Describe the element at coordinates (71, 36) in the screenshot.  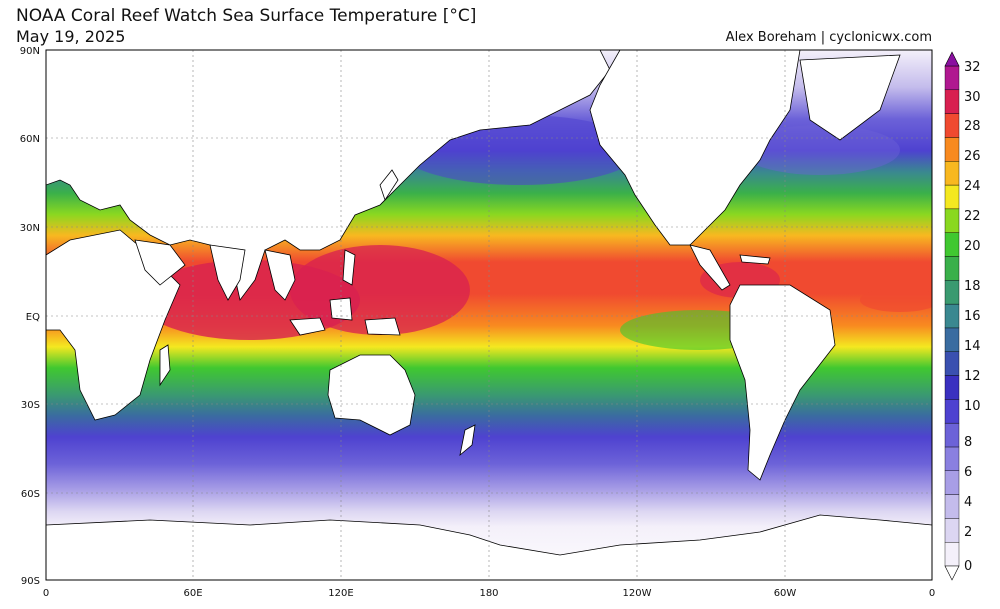
I see `map-date: May 19, 2025` at that location.